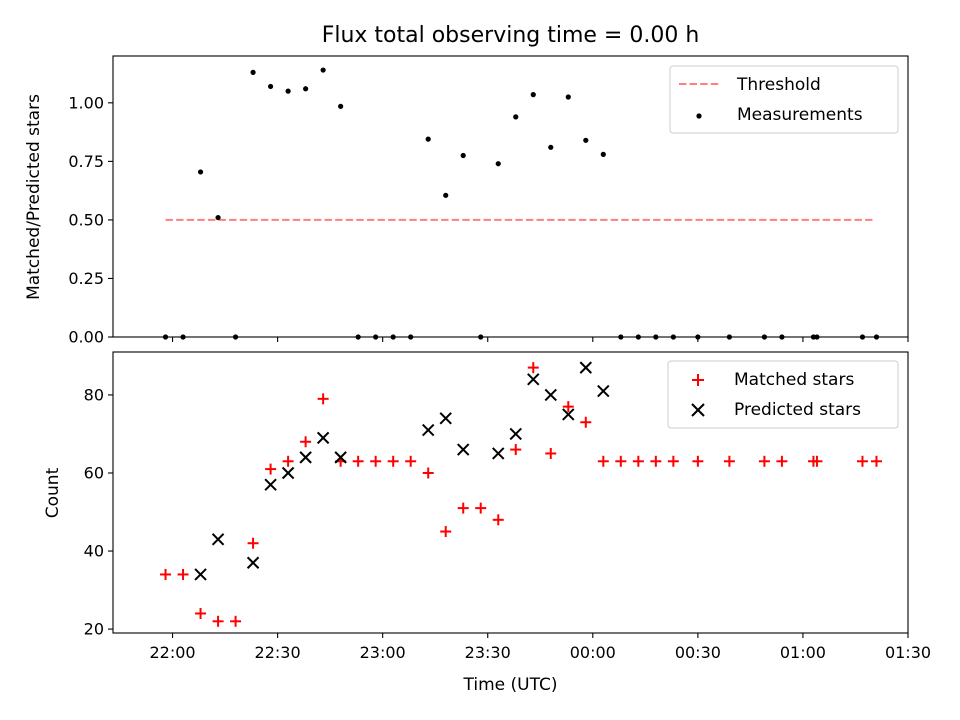  I want to click on top-ytick-label: 0.00, so click(86, 337).